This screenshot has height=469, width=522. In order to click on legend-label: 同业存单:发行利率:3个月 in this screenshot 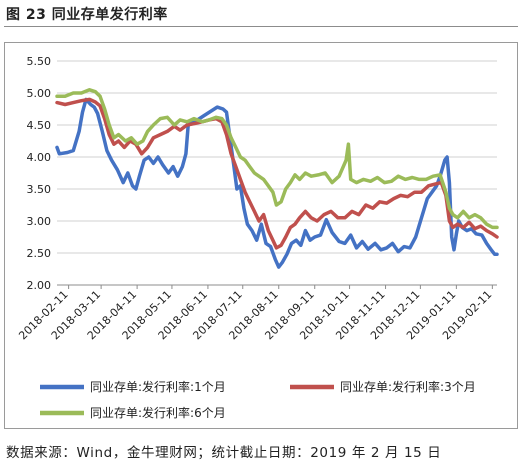, I will do `click(408, 386)`.